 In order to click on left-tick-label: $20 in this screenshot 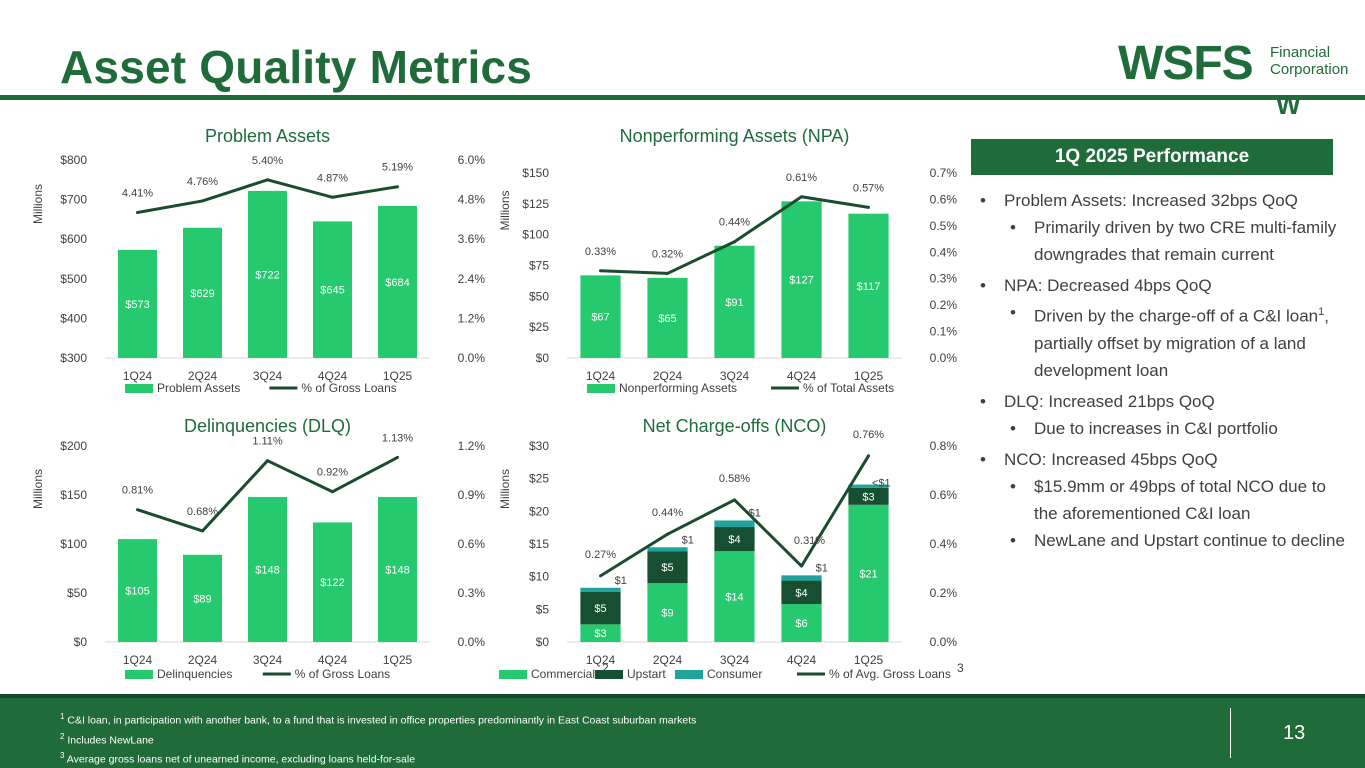, I will do `click(539, 511)`.